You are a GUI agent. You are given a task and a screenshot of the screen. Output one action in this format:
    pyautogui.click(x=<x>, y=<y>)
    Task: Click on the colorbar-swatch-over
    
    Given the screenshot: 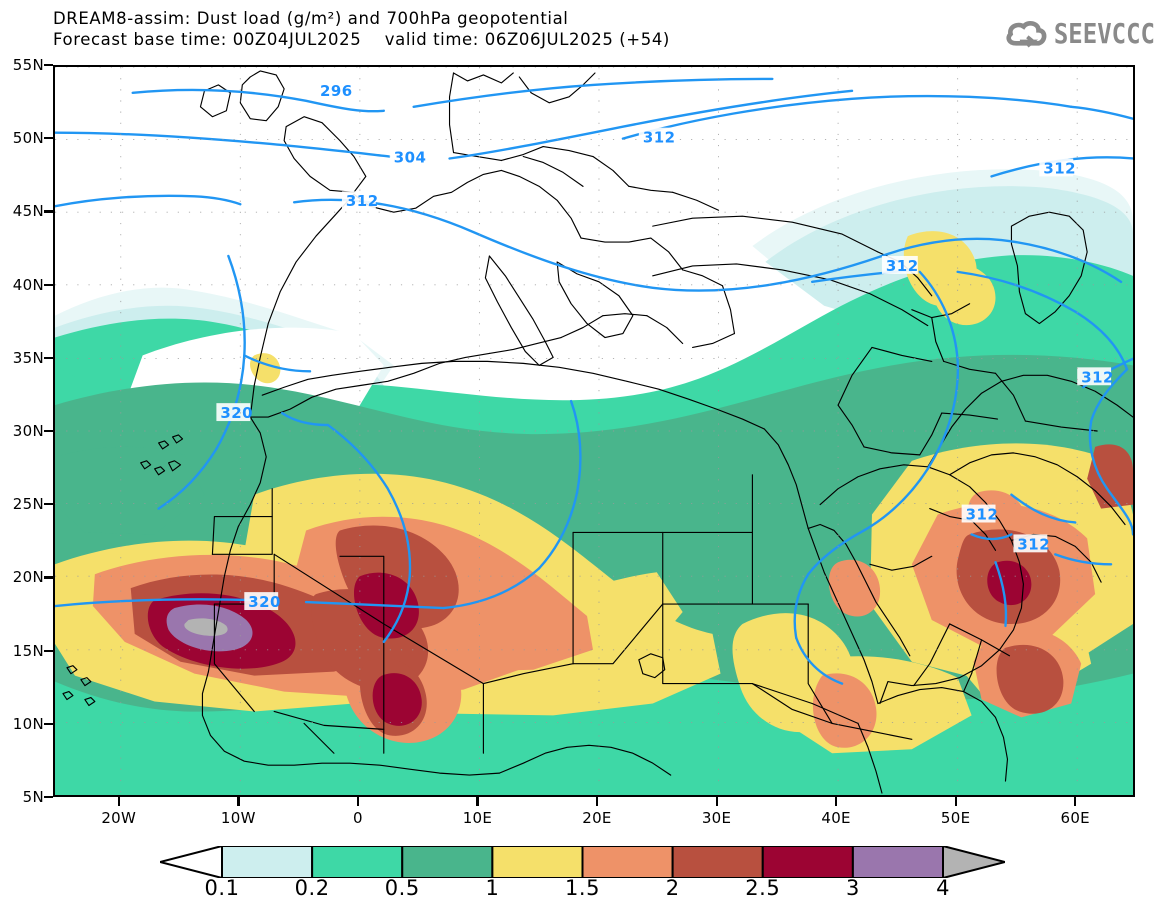 What is the action you would take?
    pyautogui.click(x=973, y=862)
    